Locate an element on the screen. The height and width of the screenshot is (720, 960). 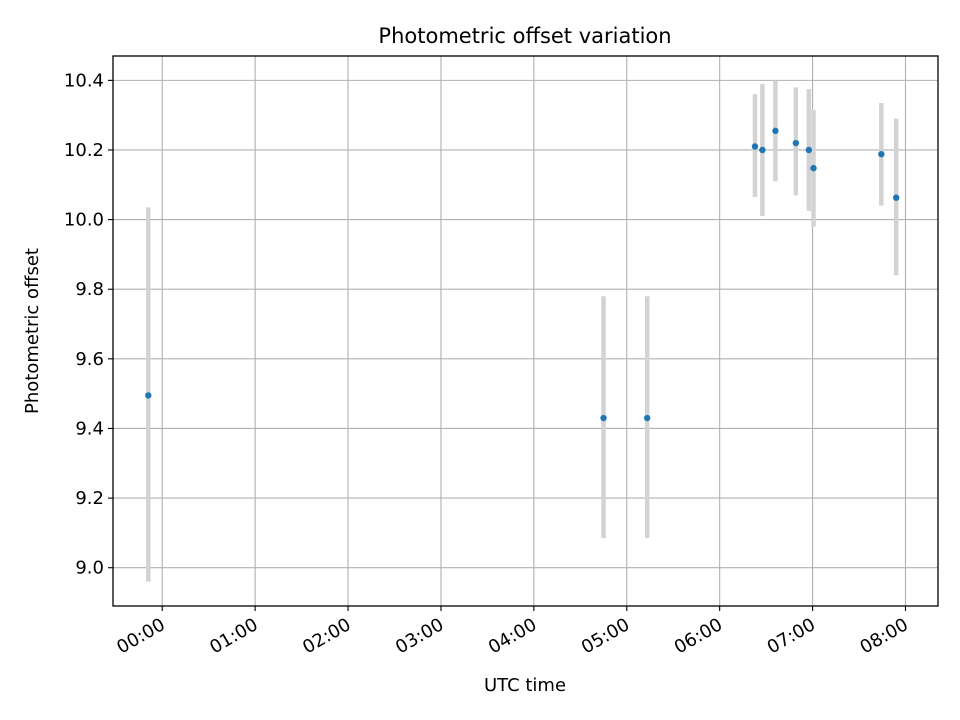
y-tick-label: 9.0 is located at coordinates (89, 568).